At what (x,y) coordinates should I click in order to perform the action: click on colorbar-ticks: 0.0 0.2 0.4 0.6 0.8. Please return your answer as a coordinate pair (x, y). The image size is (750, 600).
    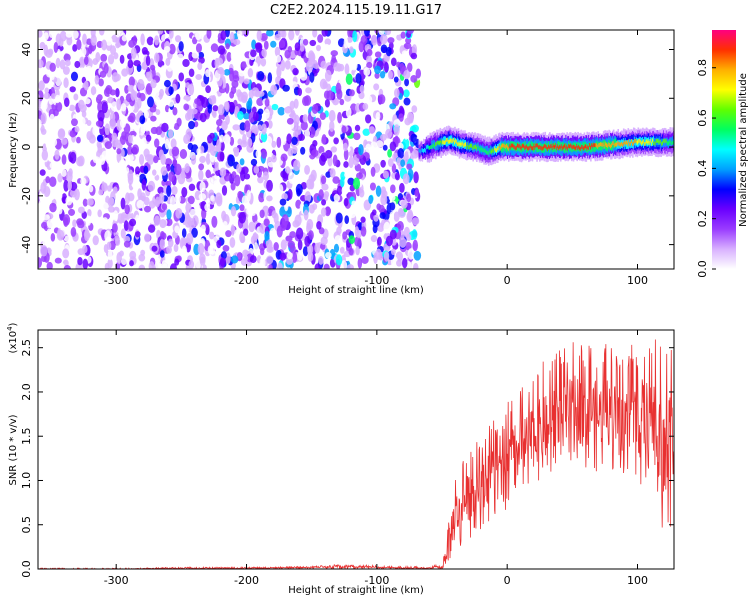
    Looking at the image, I should click on (706, 168).